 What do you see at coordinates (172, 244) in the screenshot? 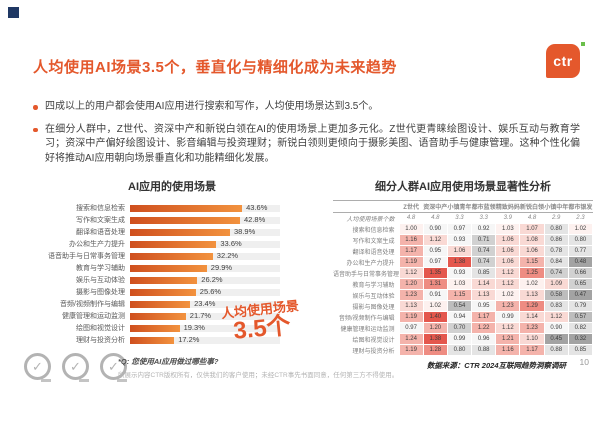
I see `bar-row: 办公和生产力提升 33.6%` at bounding box center [172, 244].